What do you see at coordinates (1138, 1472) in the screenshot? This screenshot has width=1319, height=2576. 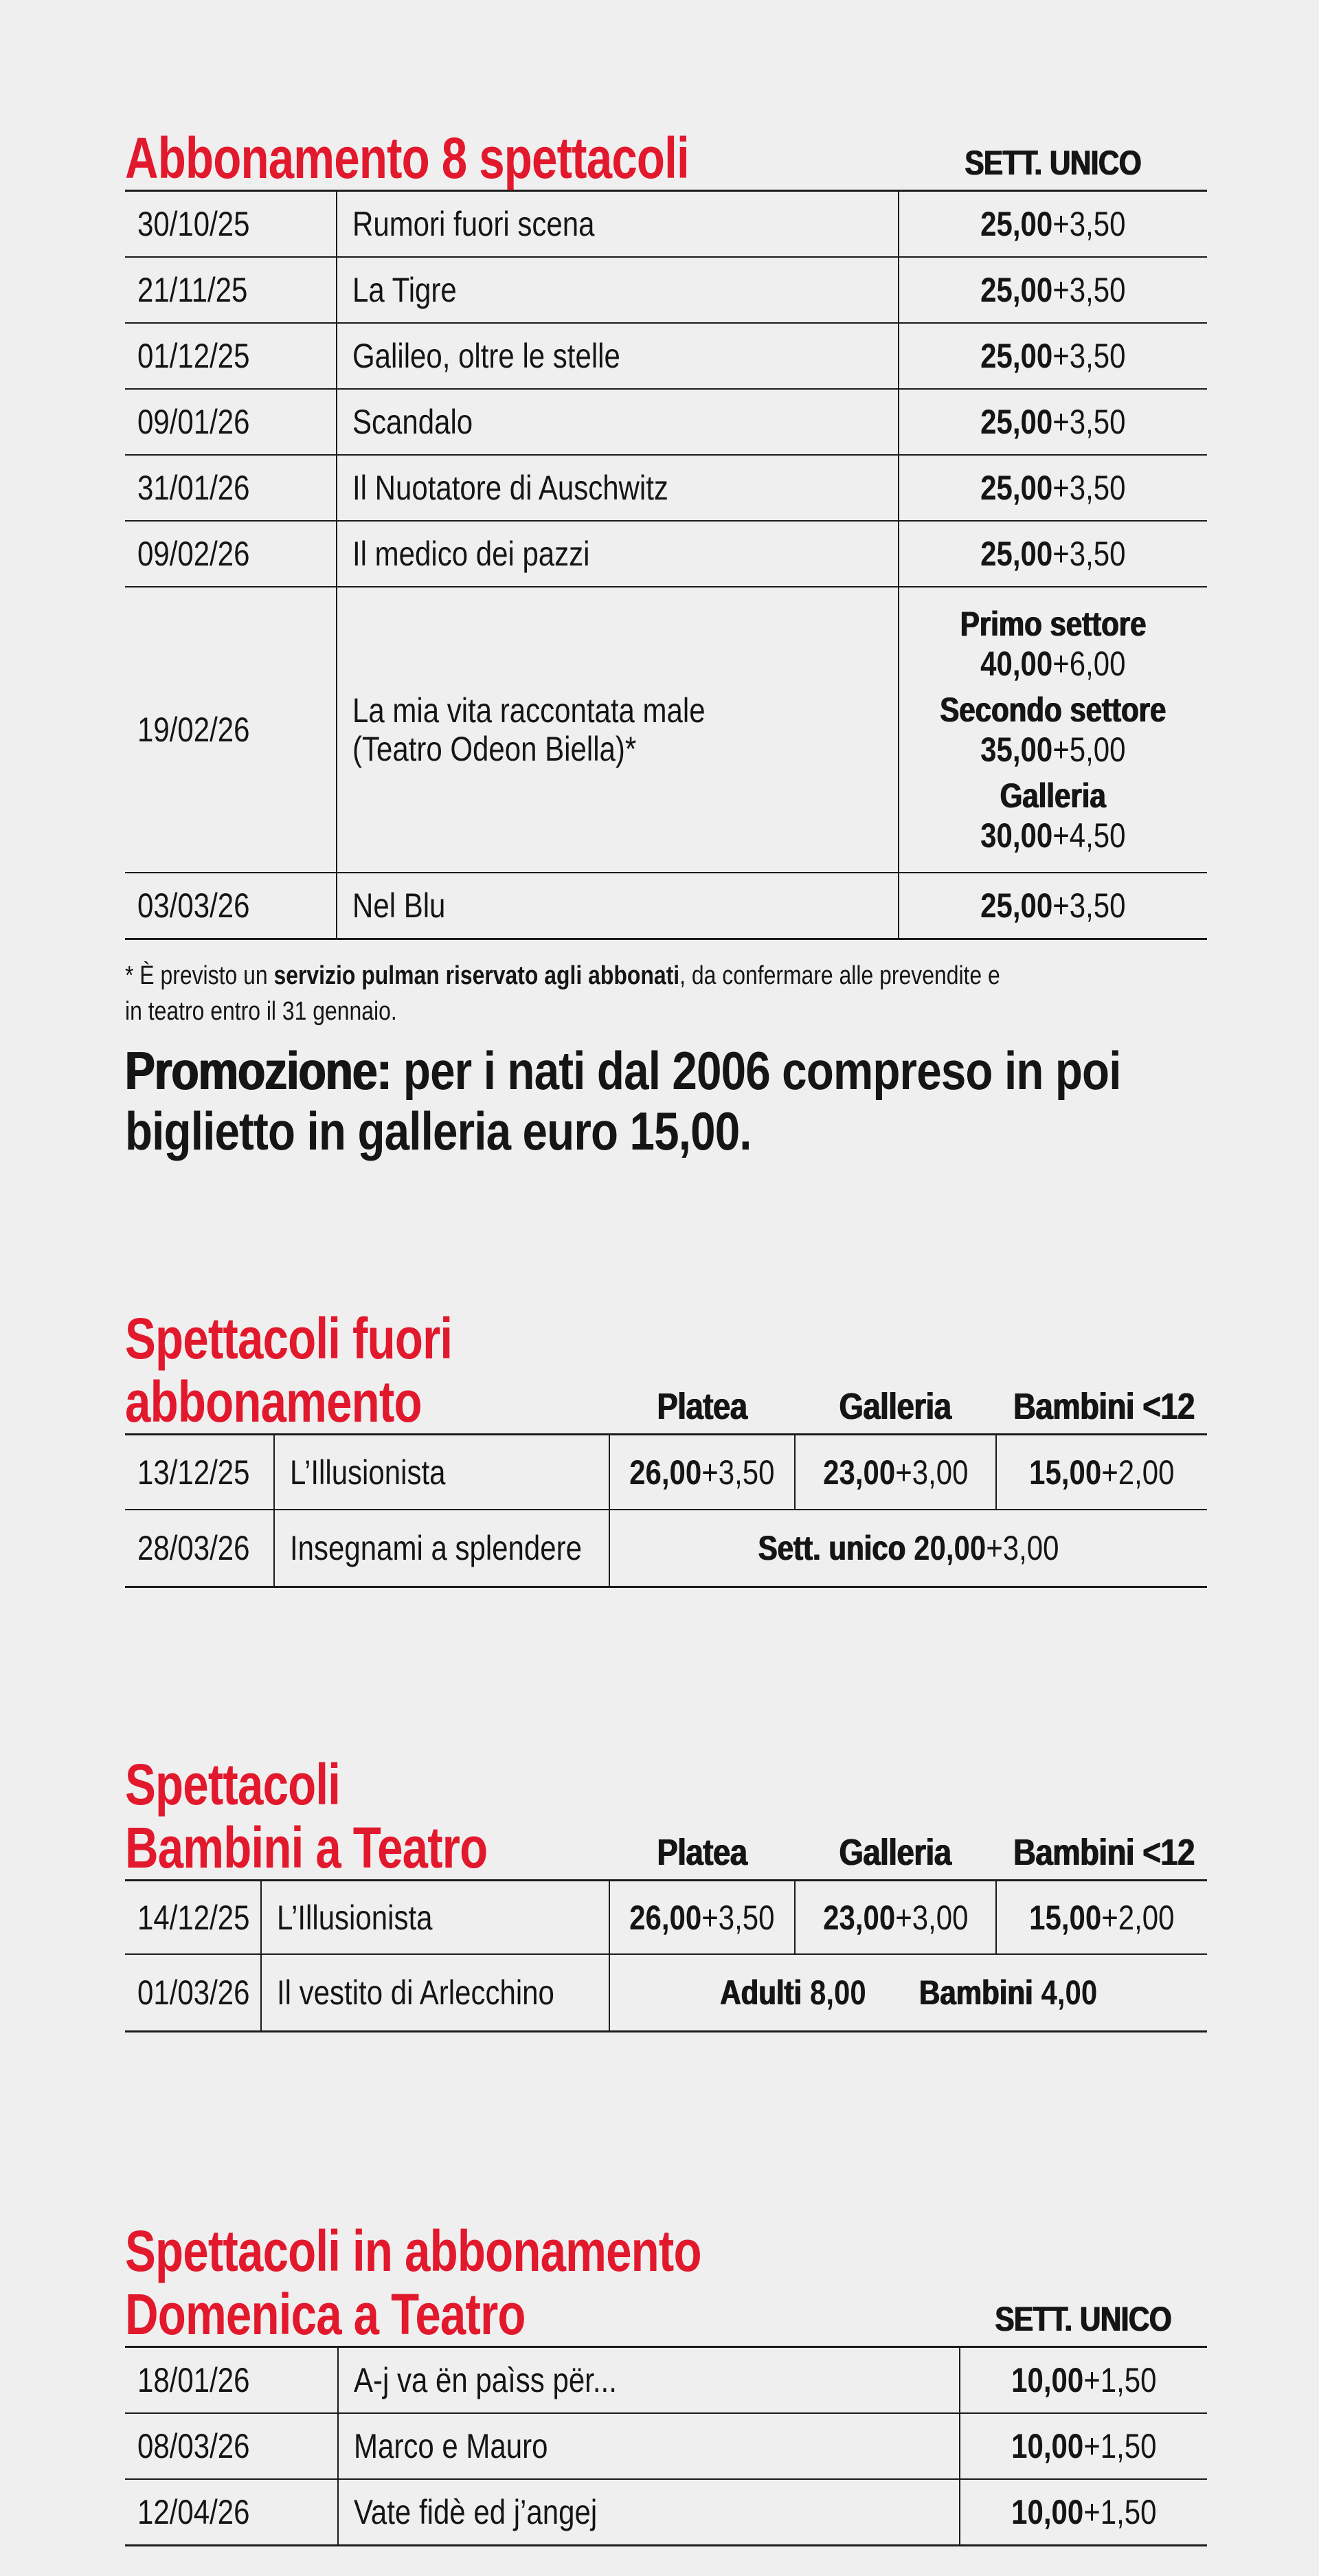 I see `price-fee: +2,00` at bounding box center [1138, 1472].